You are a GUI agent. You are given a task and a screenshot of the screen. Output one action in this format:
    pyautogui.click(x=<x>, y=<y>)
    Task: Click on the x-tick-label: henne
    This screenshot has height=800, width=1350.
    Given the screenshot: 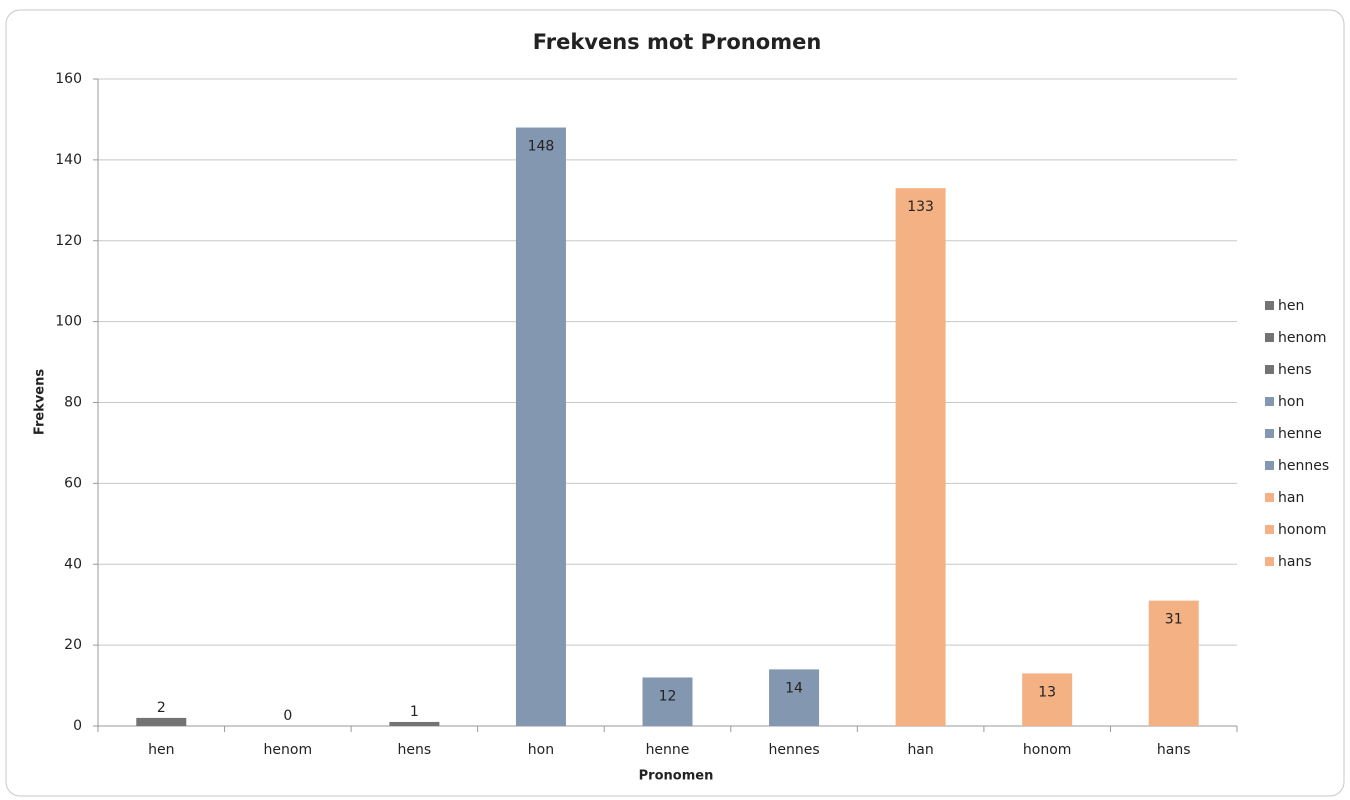 What is the action you would take?
    pyautogui.click(x=668, y=750)
    